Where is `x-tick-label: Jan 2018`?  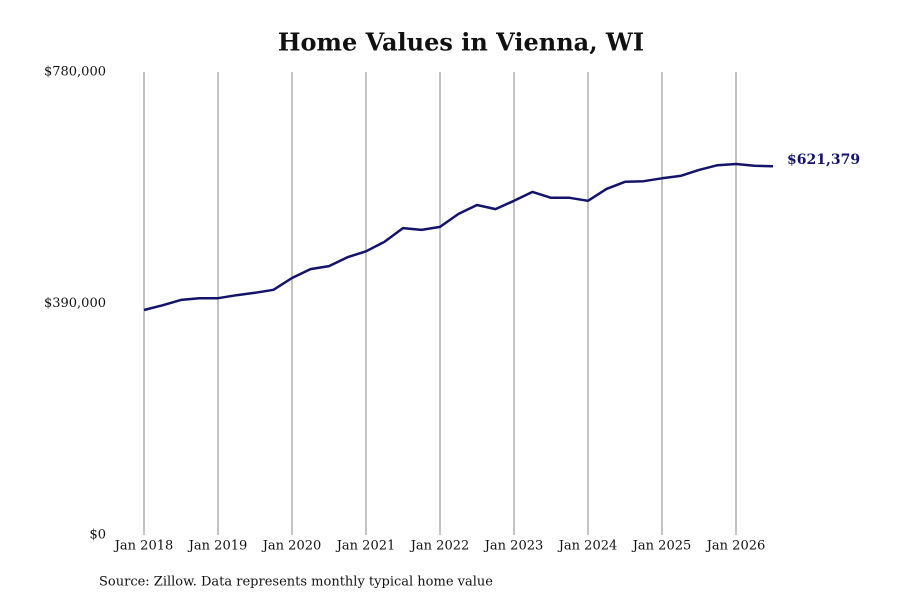 x-tick-label: Jan 2018 is located at coordinates (143, 546).